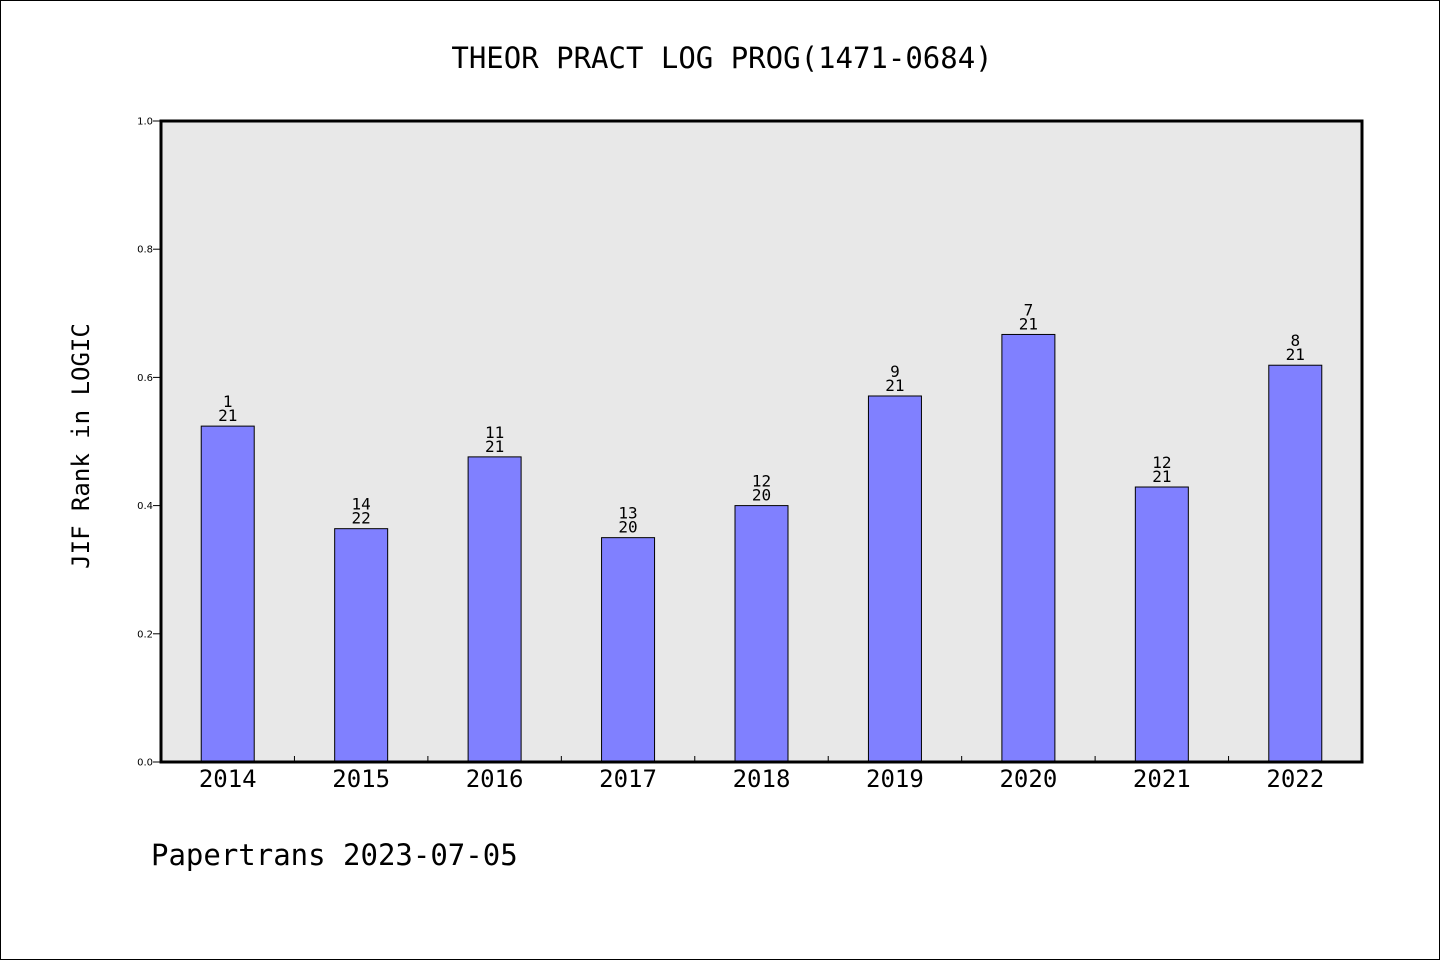 The width and height of the screenshot is (1440, 961). I want to click on x-tick-label: 2021, so click(1162, 779).